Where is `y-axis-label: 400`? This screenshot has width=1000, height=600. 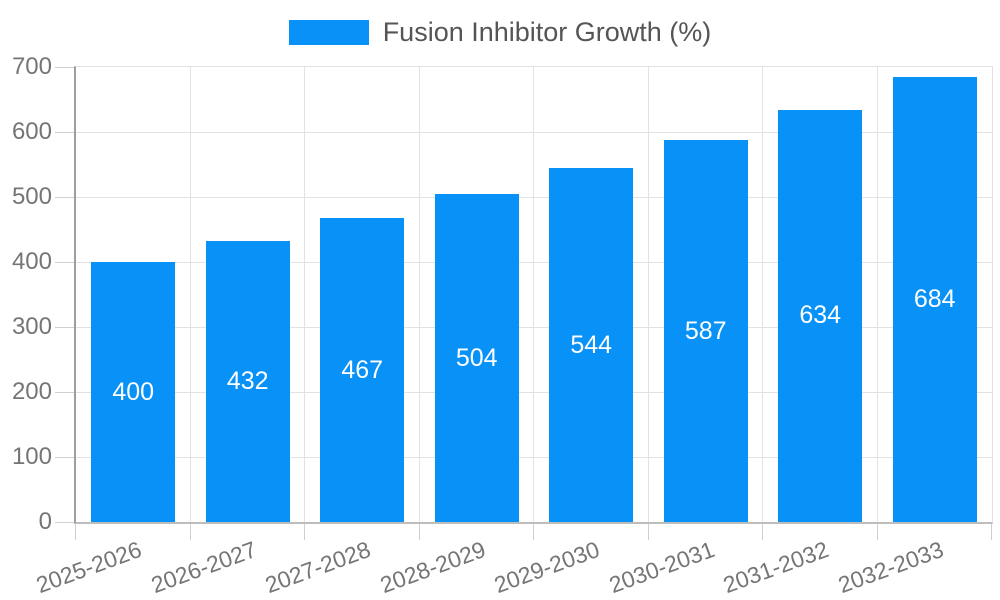 y-axis-label: 400 is located at coordinates (31, 261).